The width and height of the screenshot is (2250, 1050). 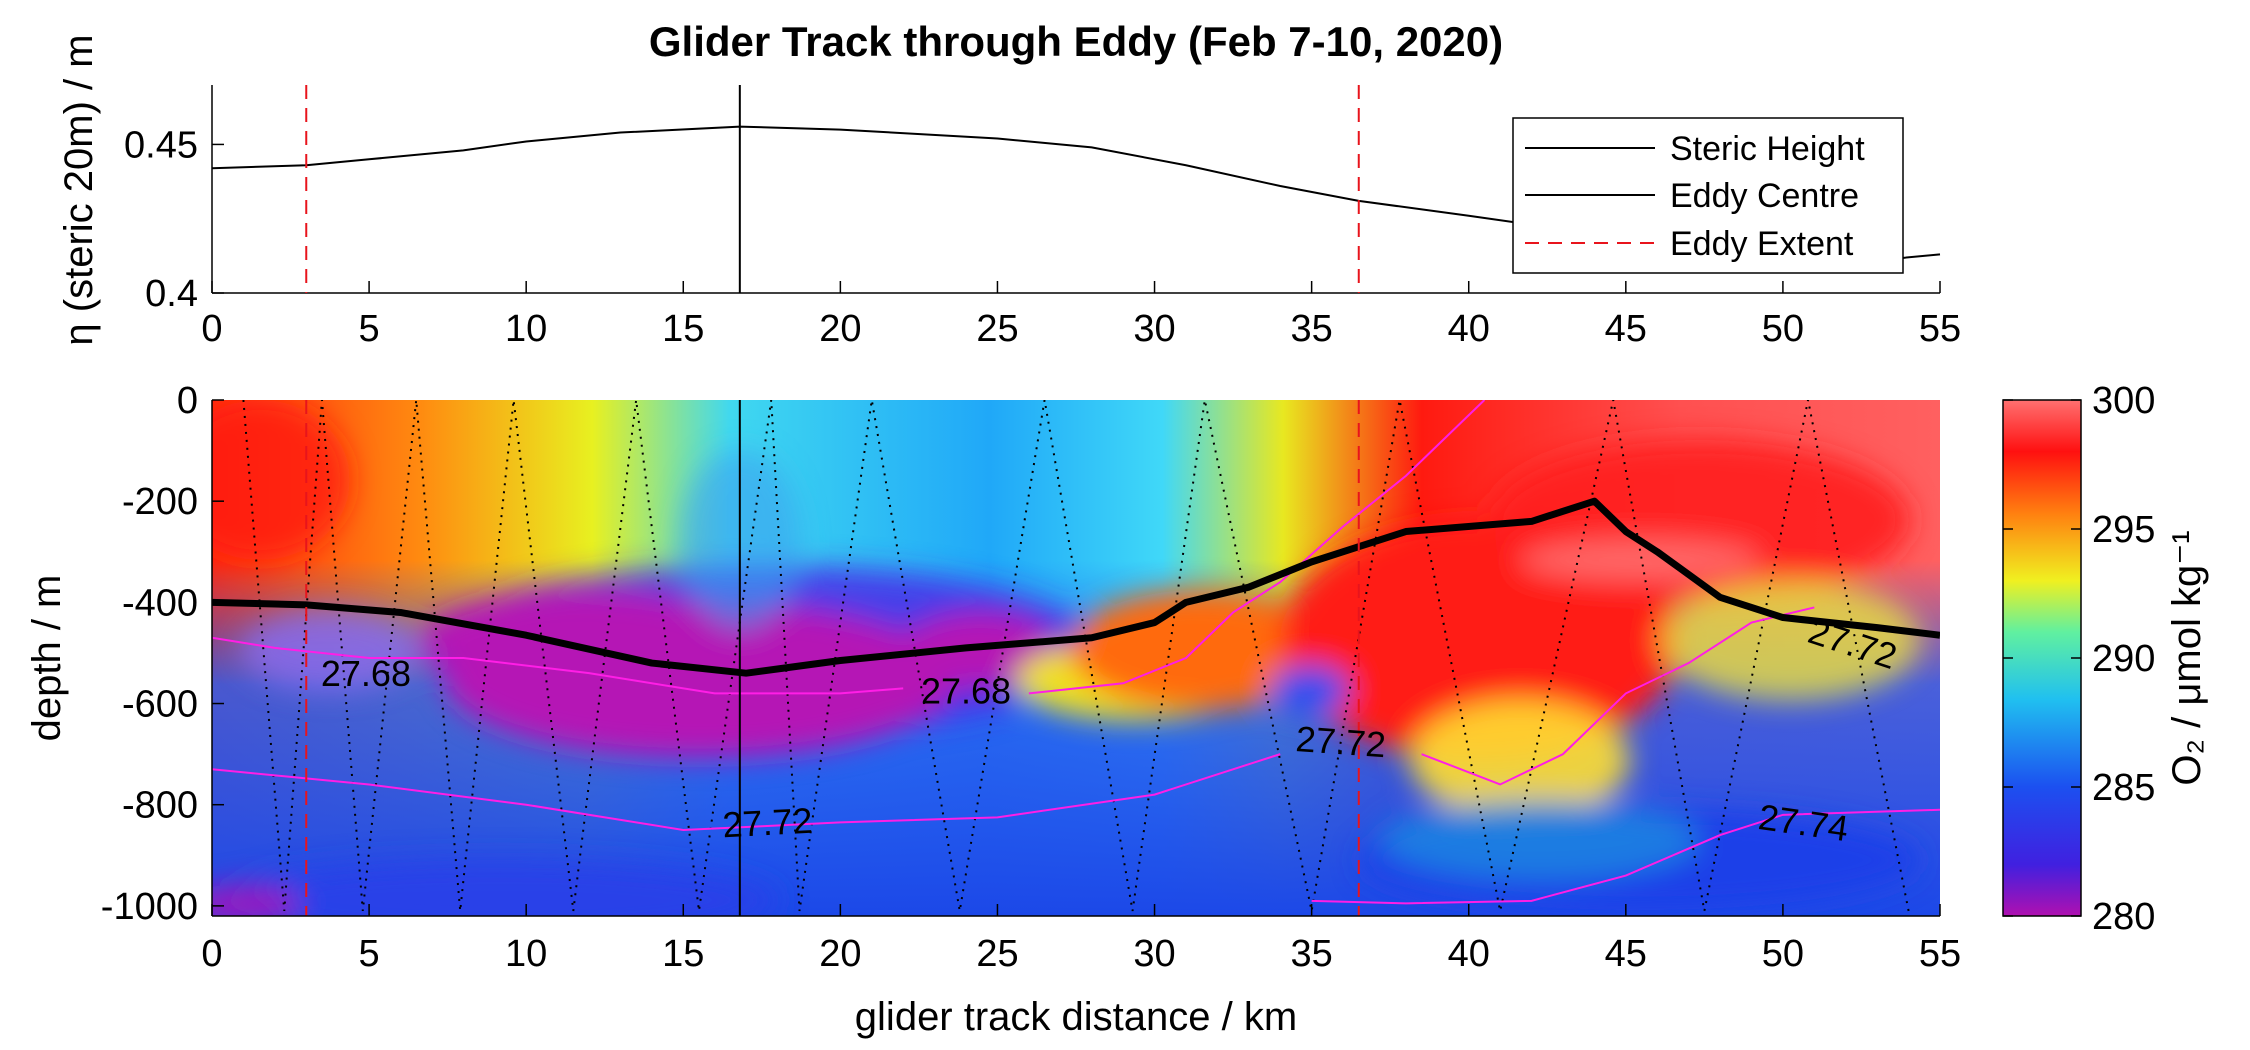 I want to click on legend: Steric Height Eddy Centre Eddy Extent, so click(x=1708, y=195).